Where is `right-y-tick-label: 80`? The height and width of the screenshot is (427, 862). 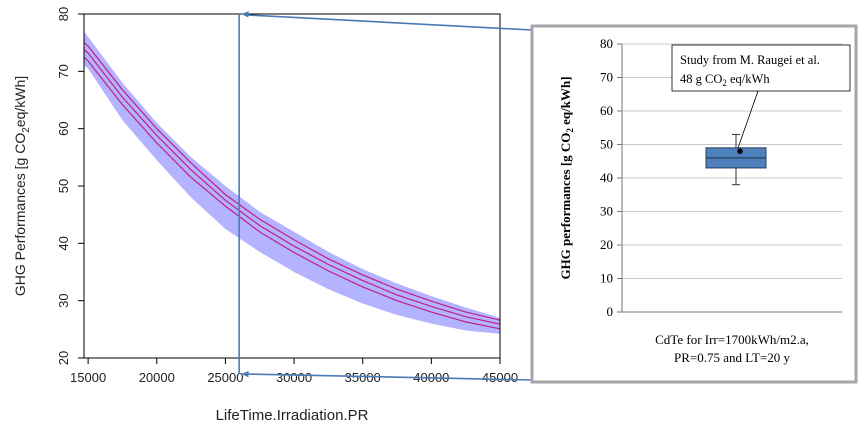 right-y-tick-label: 80 is located at coordinates (606, 43).